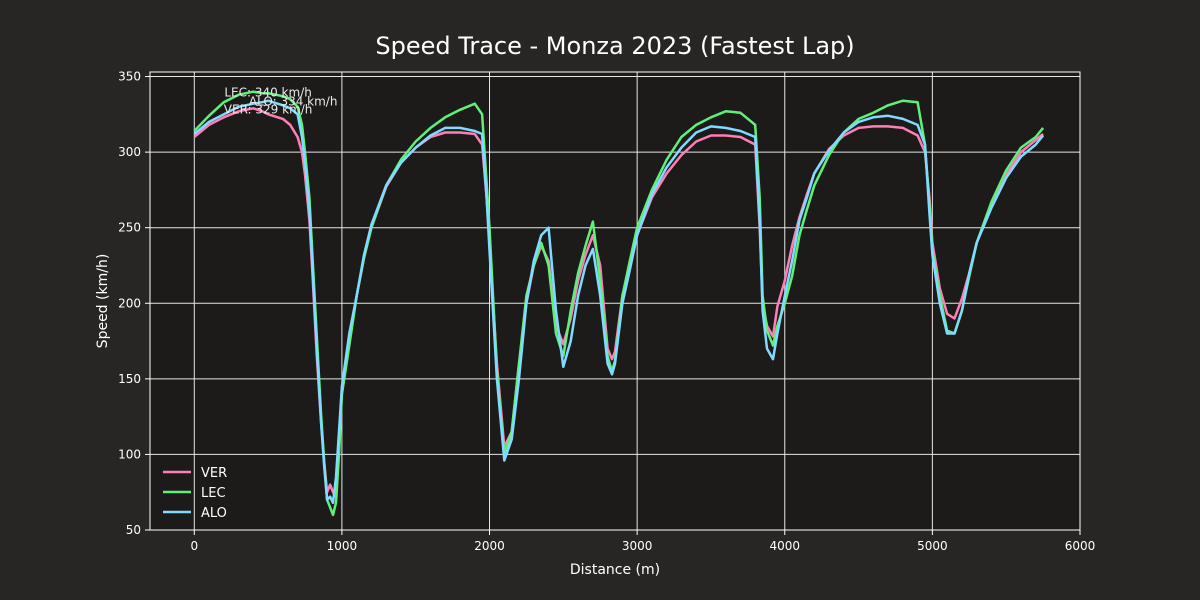 Image resolution: width=1200 pixels, height=600 pixels. Describe the element at coordinates (342, 546) in the screenshot. I see `x-tick-label: 1000` at that location.